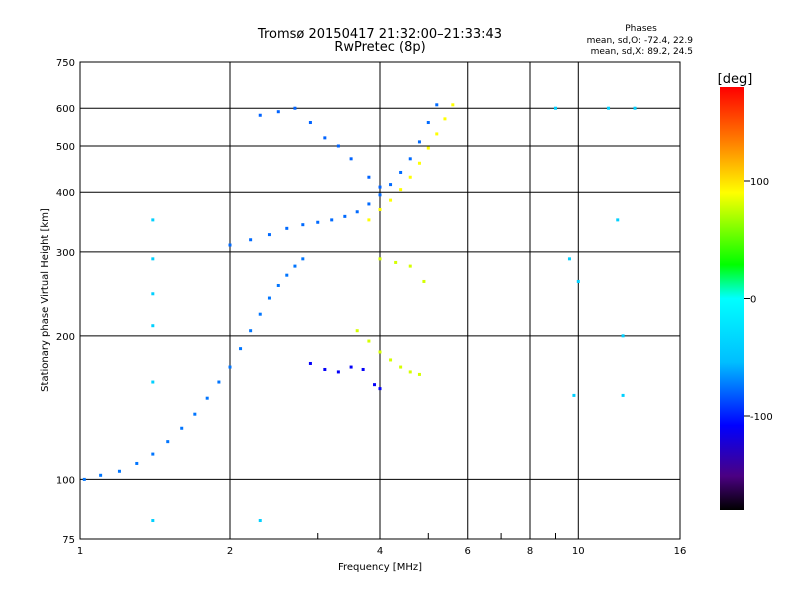 The image size is (800, 600). Describe the element at coordinates (753, 300) in the screenshot. I see `colorbar-tick-label: 0` at that location.